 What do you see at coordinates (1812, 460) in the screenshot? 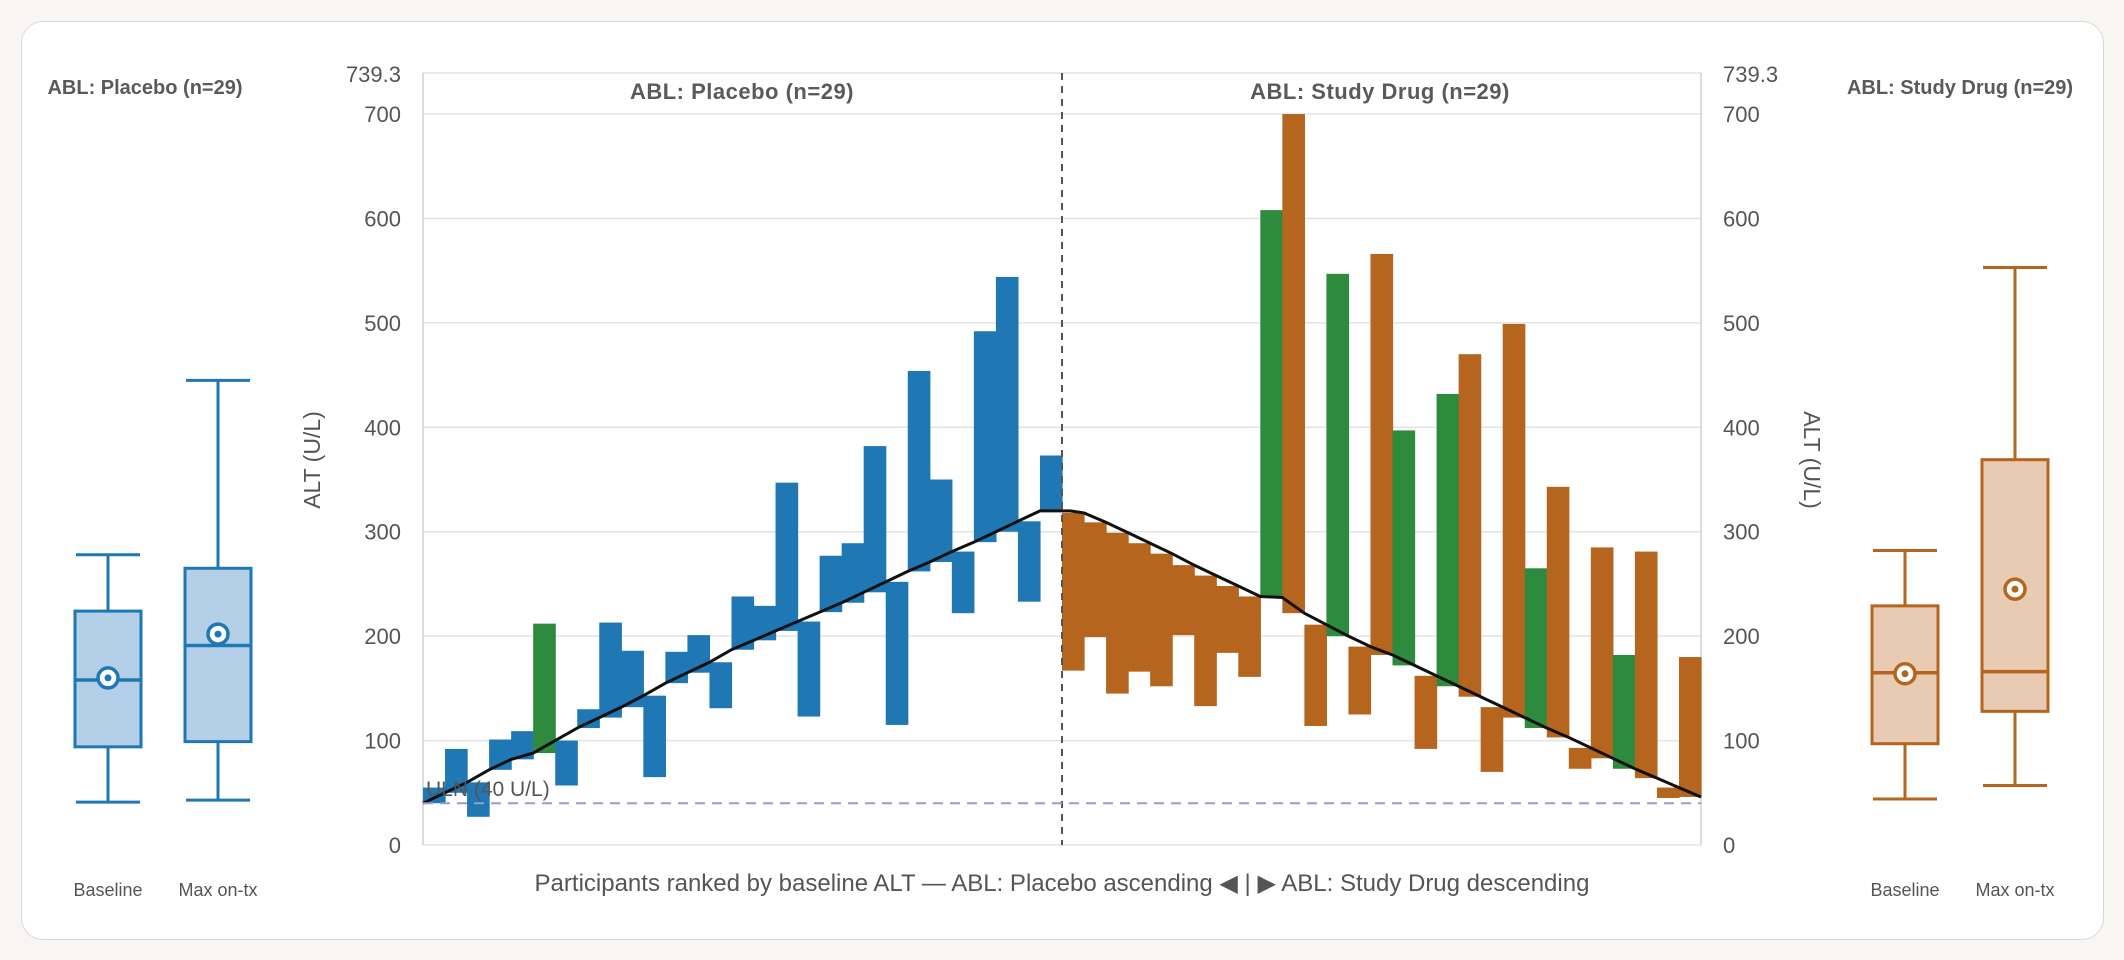
I see `y-axis-label-right: ALT (U/L)` at bounding box center [1812, 460].